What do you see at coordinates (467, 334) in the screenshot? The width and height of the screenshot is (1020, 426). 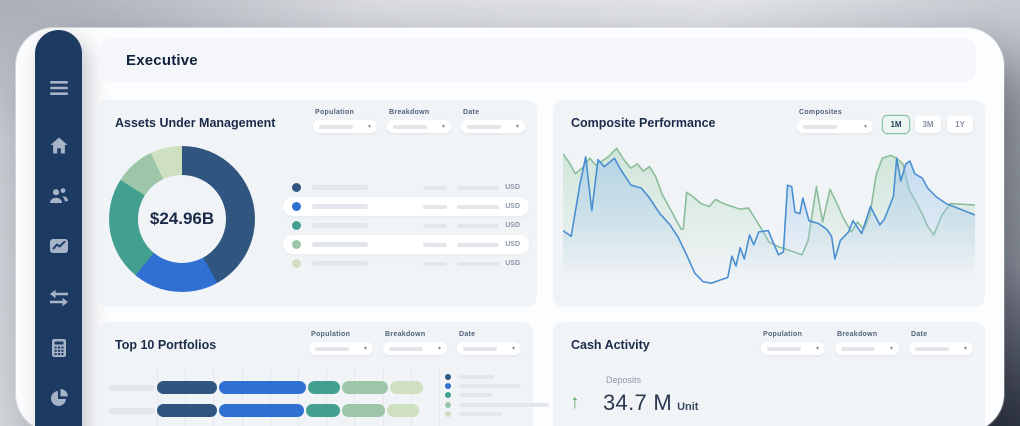 I see `filter-label: Date` at bounding box center [467, 334].